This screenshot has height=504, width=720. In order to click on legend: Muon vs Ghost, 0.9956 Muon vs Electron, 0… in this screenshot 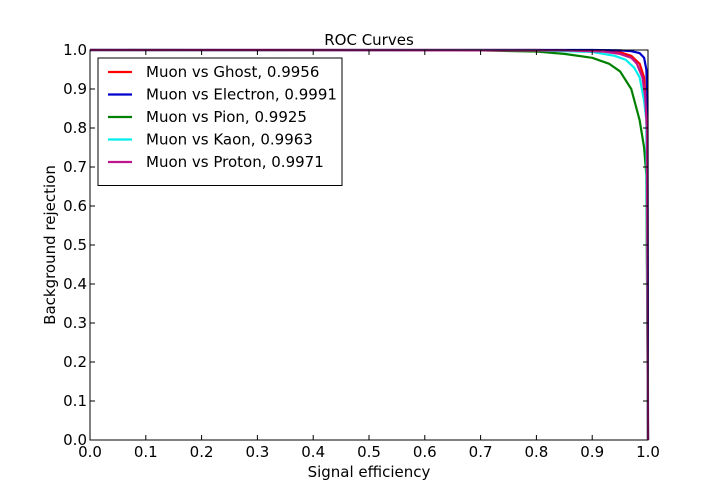, I will do `click(220, 121)`.